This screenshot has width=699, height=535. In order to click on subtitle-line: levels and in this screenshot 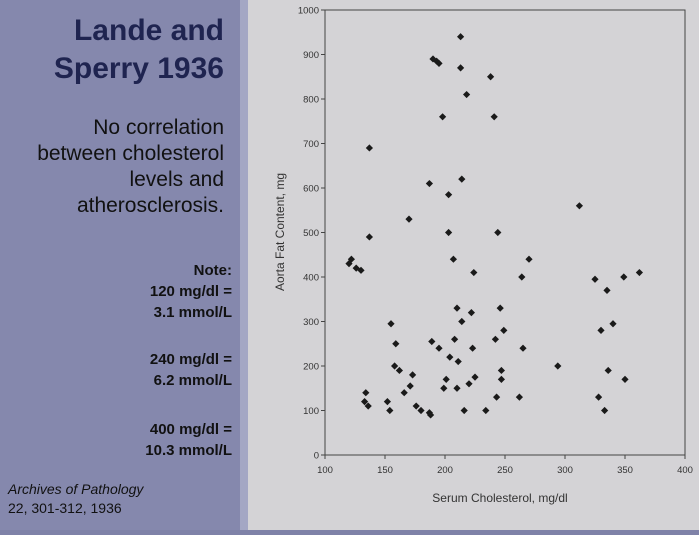, I will do `click(176, 179)`.